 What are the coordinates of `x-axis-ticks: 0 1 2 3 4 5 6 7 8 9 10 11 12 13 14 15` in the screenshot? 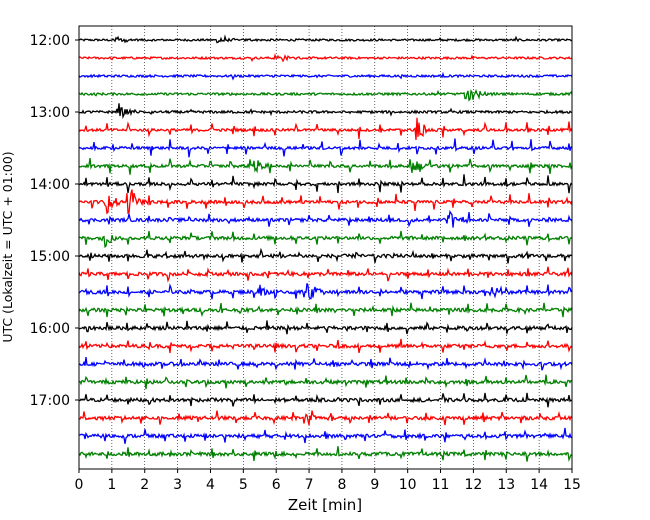 It's located at (328, 481).